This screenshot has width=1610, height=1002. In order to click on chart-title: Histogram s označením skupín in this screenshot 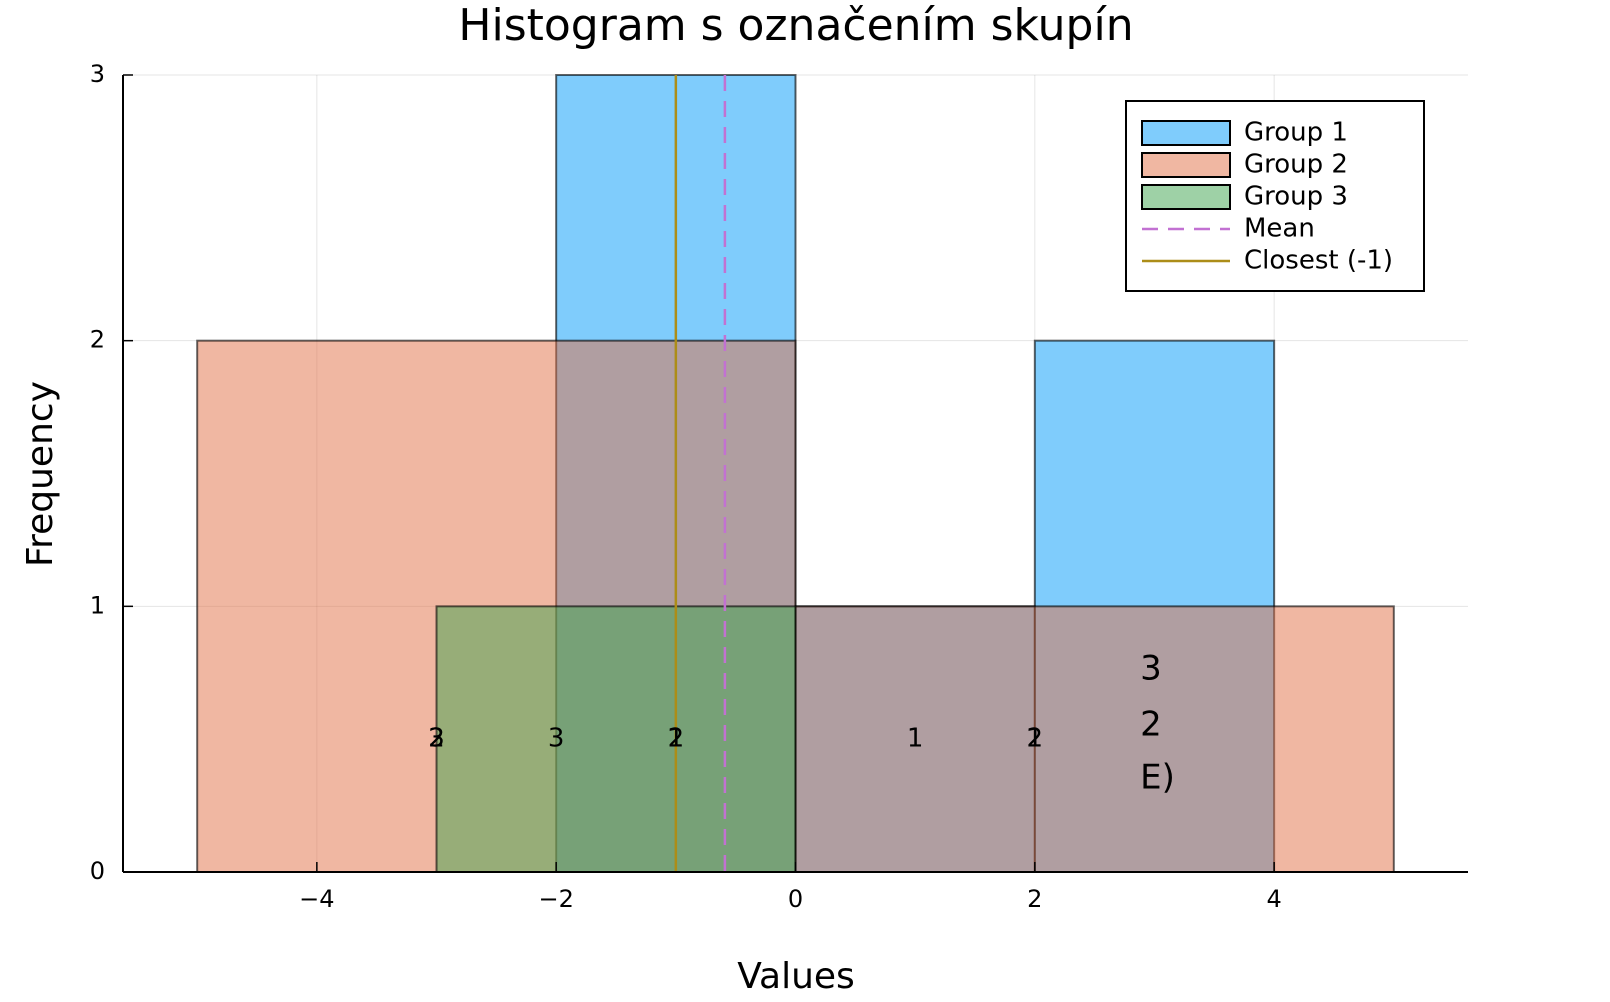, I will do `click(795, 25)`.